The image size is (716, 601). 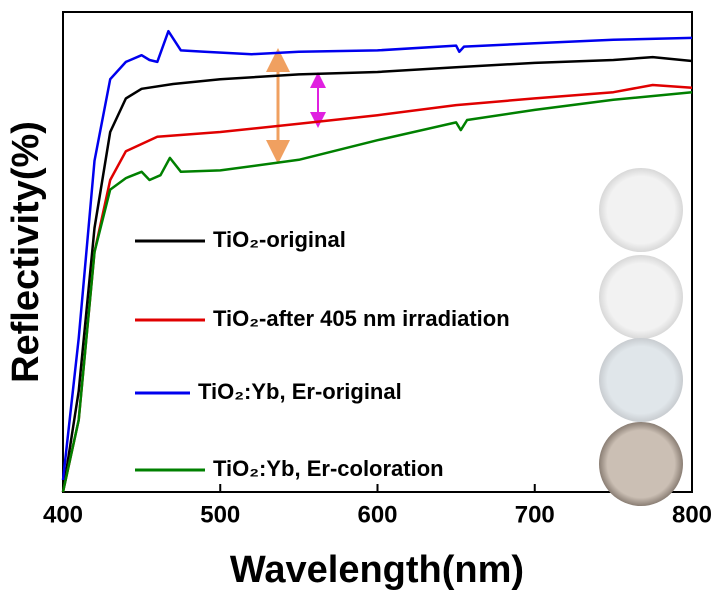 I want to click on x-tick-label: 700, so click(x=535, y=514).